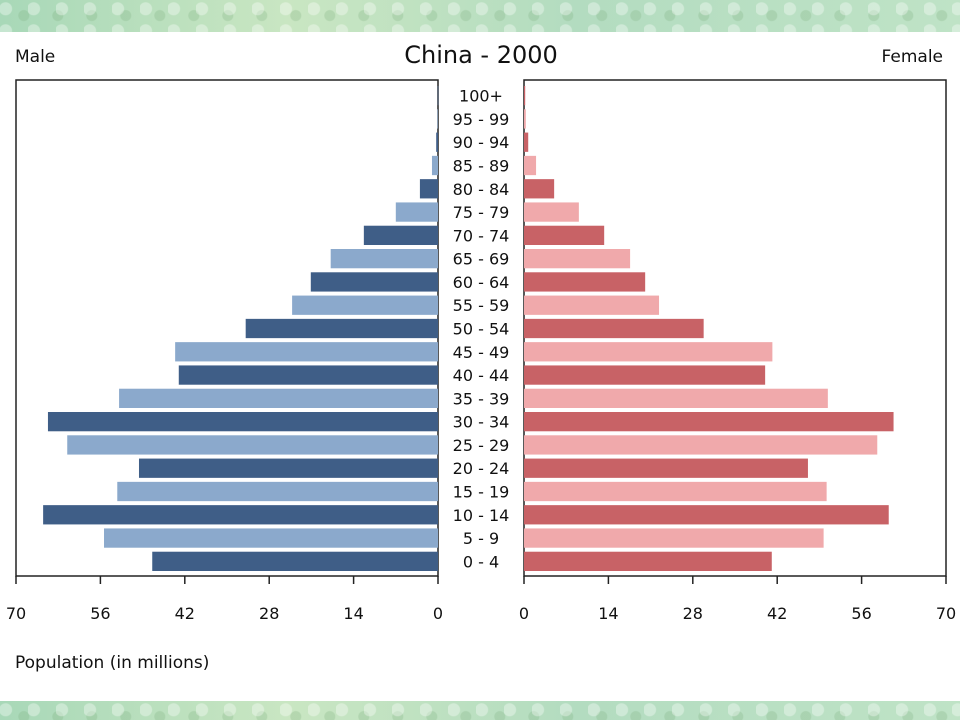 The image size is (960, 720). Describe the element at coordinates (481, 235) in the screenshot. I see `age-group-label: 70 - 74` at that location.